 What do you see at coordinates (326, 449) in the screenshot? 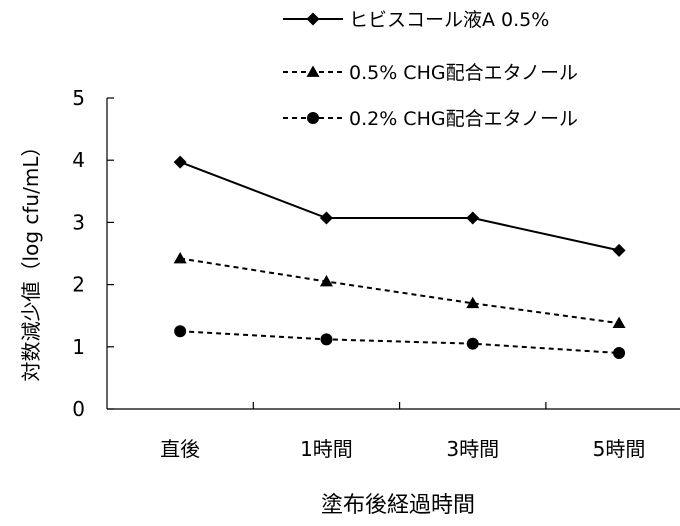
I see `x-tick-label: 1時間` at bounding box center [326, 449].